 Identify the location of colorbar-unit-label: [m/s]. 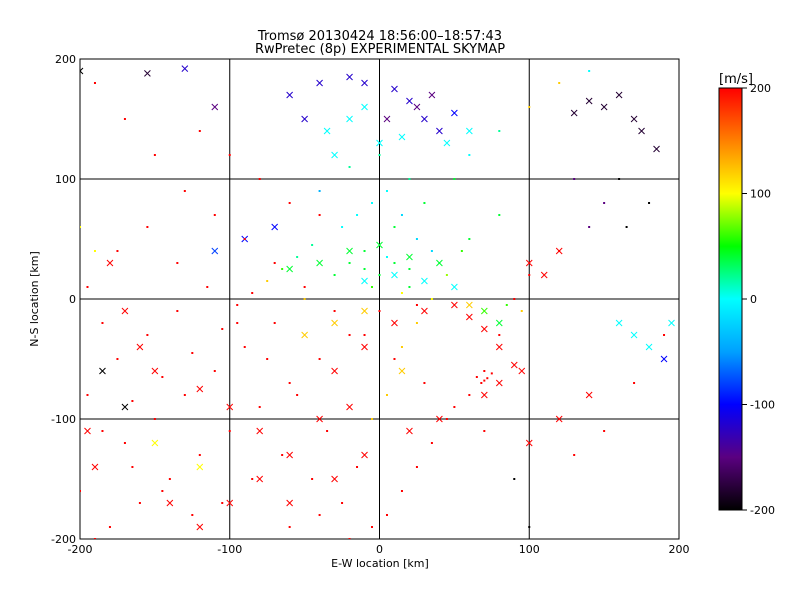
(736, 79).